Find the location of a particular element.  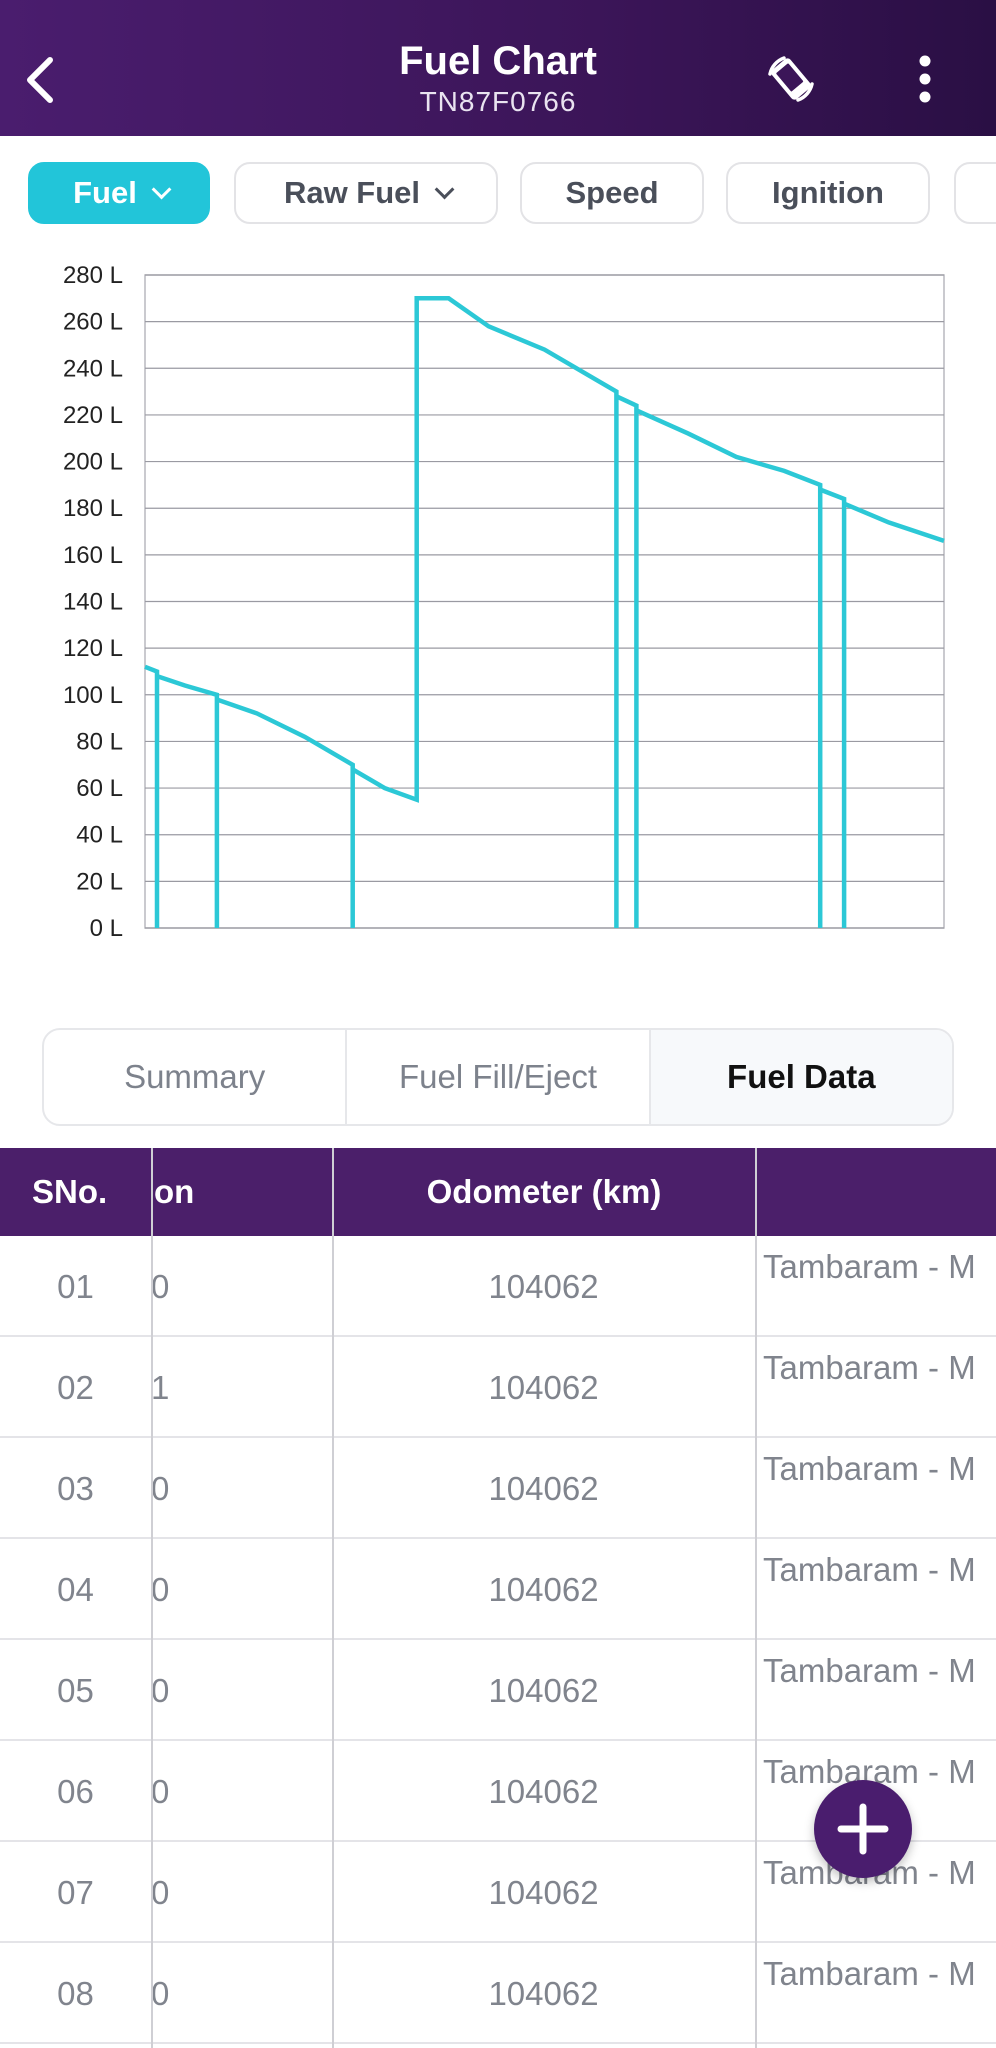

chip-speed-label: Speed is located at coordinates (612, 192).